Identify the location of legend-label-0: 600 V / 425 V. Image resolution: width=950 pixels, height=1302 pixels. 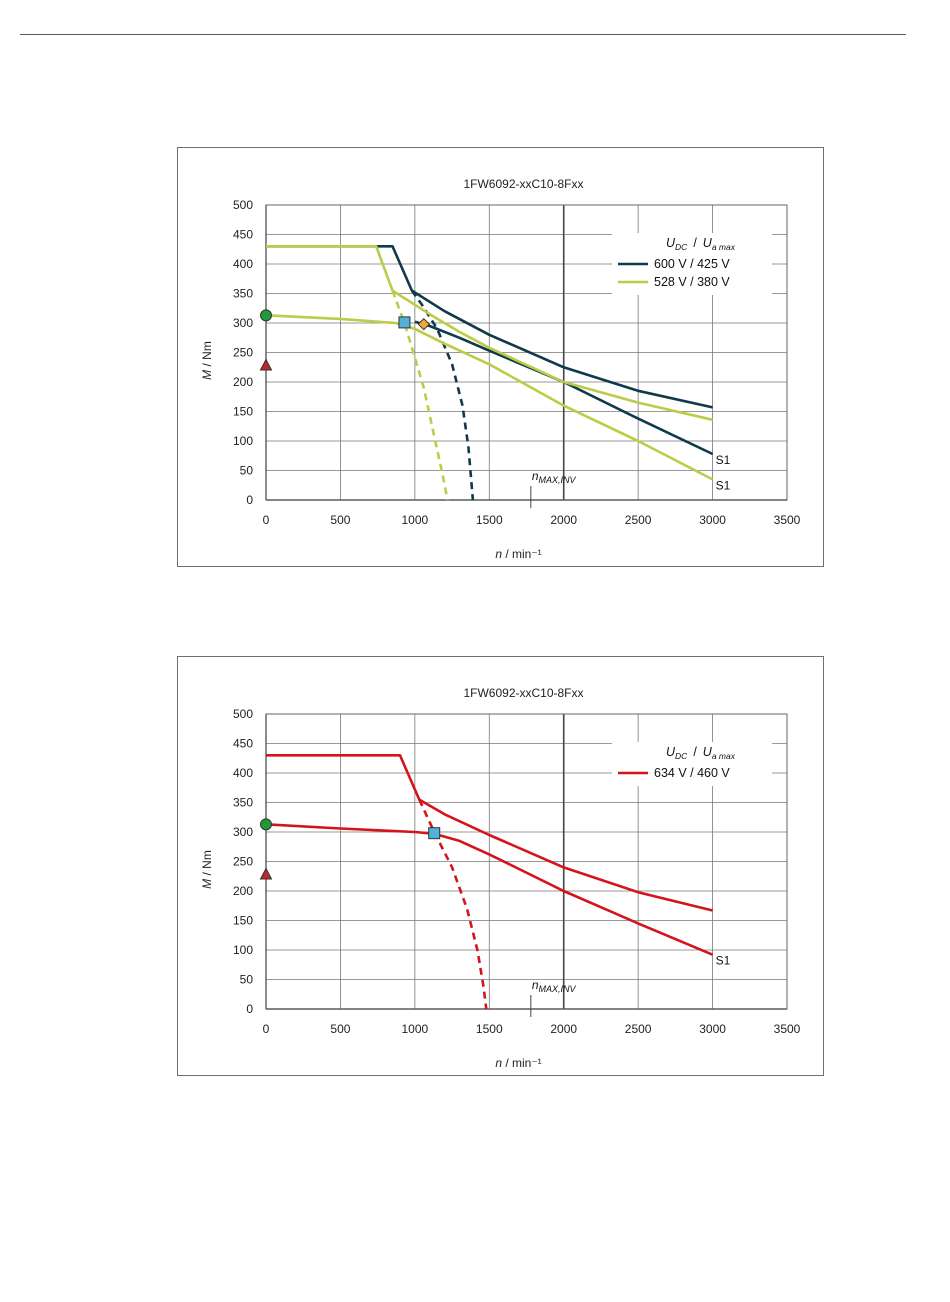
(692, 264).